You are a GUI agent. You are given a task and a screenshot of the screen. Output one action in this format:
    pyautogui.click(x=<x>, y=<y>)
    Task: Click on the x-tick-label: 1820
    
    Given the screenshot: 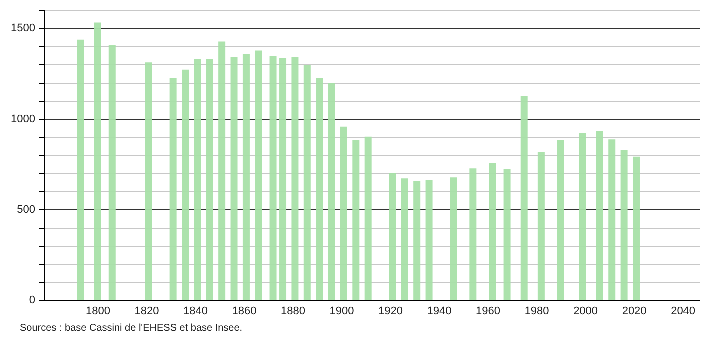 What is the action you would take?
    pyautogui.click(x=147, y=312)
    